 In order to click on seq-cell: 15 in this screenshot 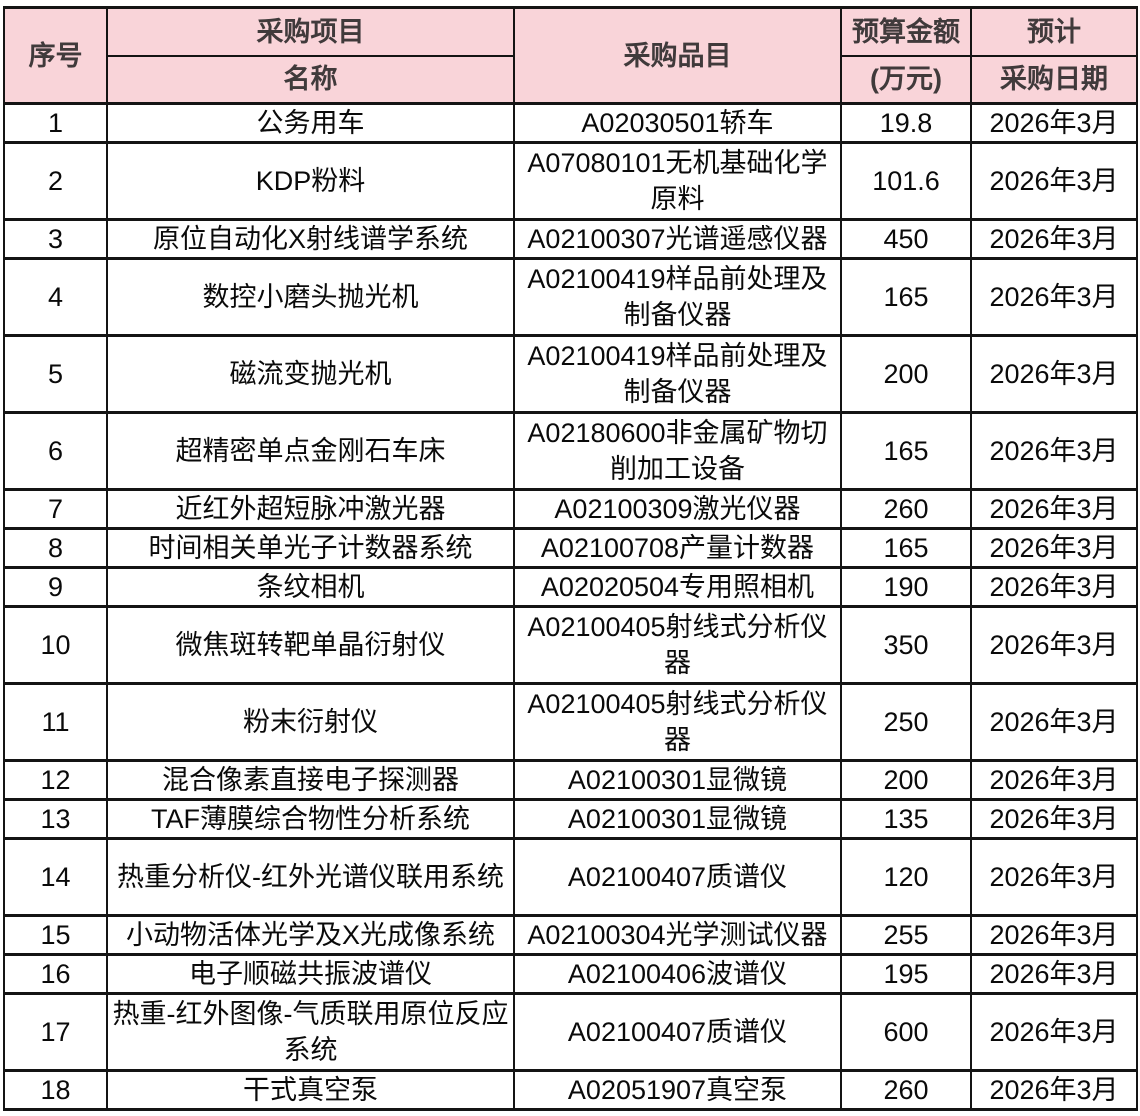, I will do `click(55, 935)`.